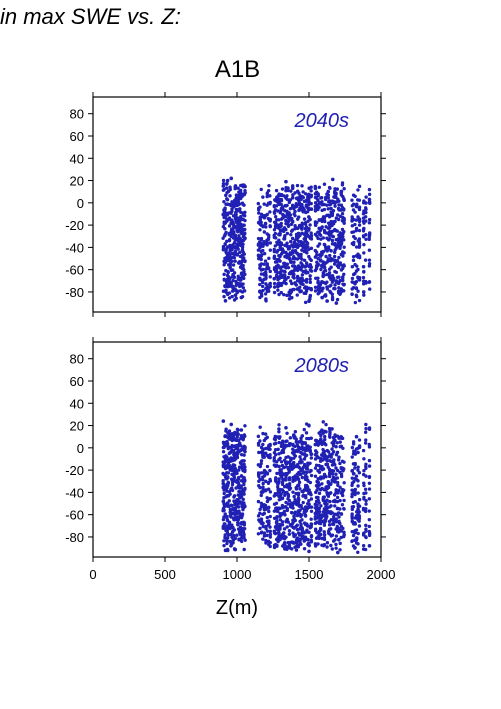 This screenshot has width=501, height=709. Describe the element at coordinates (74, 225) in the screenshot. I see `y-tick-label: -20` at that location.